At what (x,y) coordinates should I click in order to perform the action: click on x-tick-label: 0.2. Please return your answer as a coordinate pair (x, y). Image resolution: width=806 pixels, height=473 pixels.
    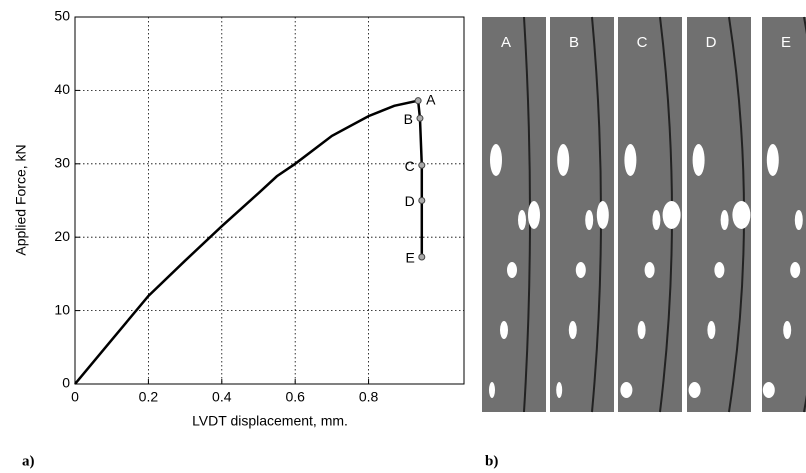
    Looking at the image, I should click on (149, 397).